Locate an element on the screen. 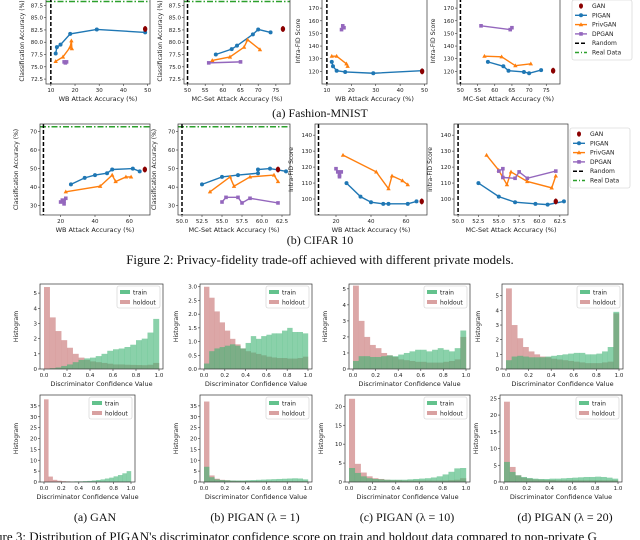  y-tick-label: 20 is located at coordinates (193, 440).